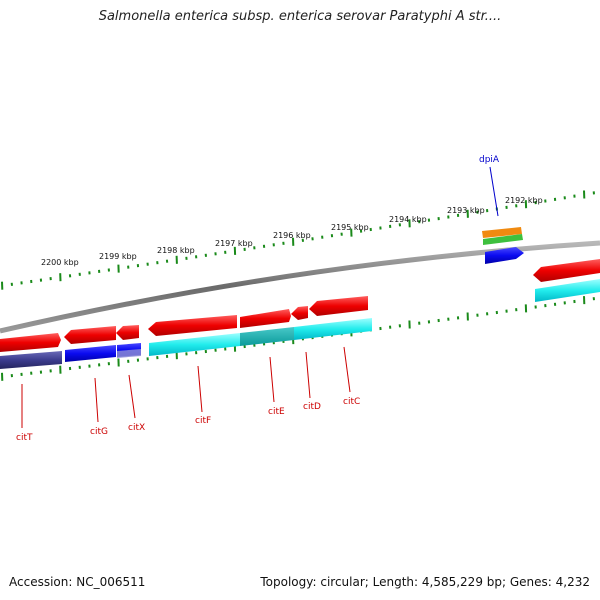  What do you see at coordinates (333, 329) in the screenshot?
I see `feature-cyan-mid` at bounding box center [333, 329].